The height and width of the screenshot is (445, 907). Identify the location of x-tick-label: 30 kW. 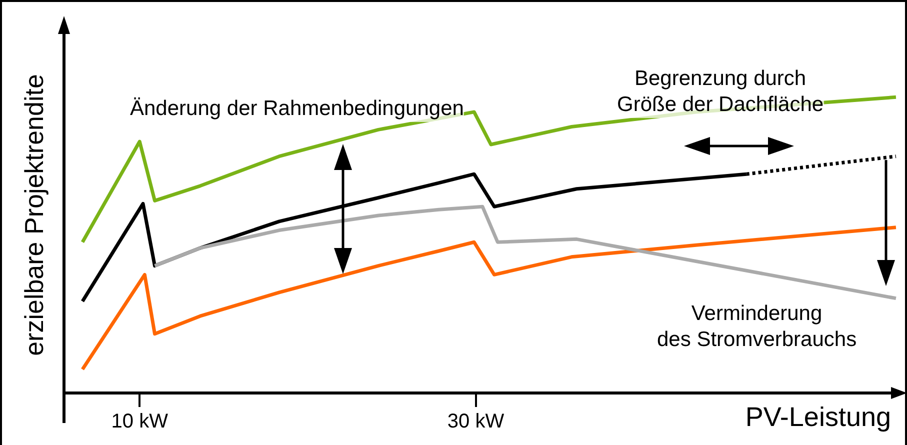
(475, 421).